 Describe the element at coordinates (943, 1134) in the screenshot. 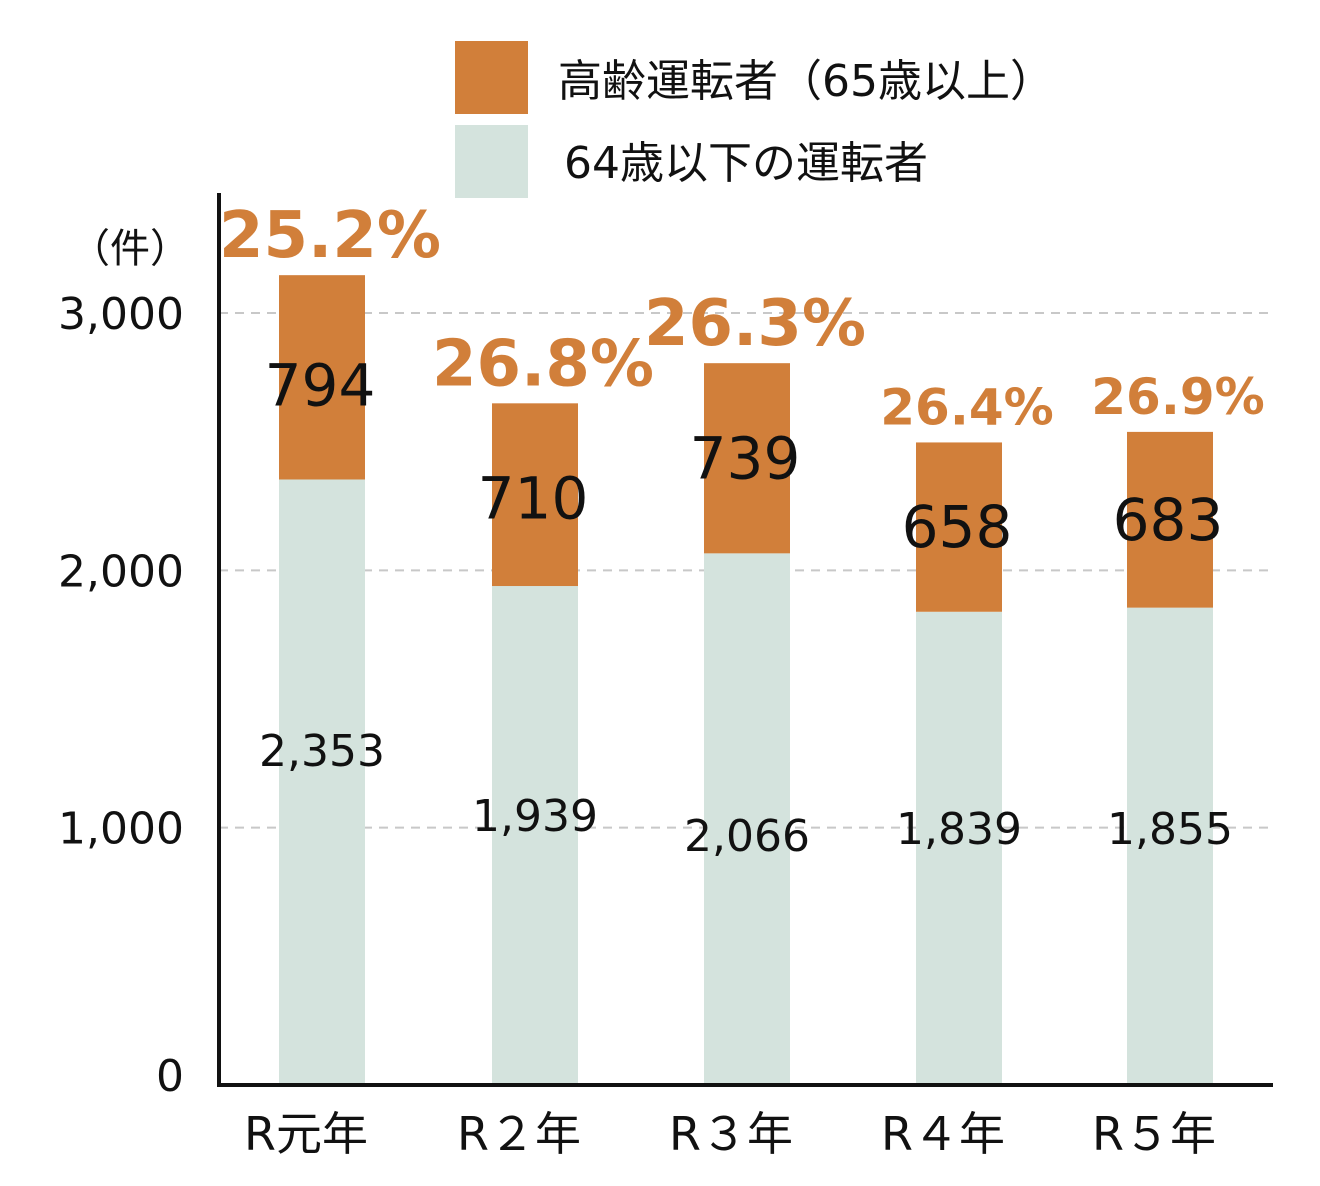

I see `x-tick-label: R４年` at that location.